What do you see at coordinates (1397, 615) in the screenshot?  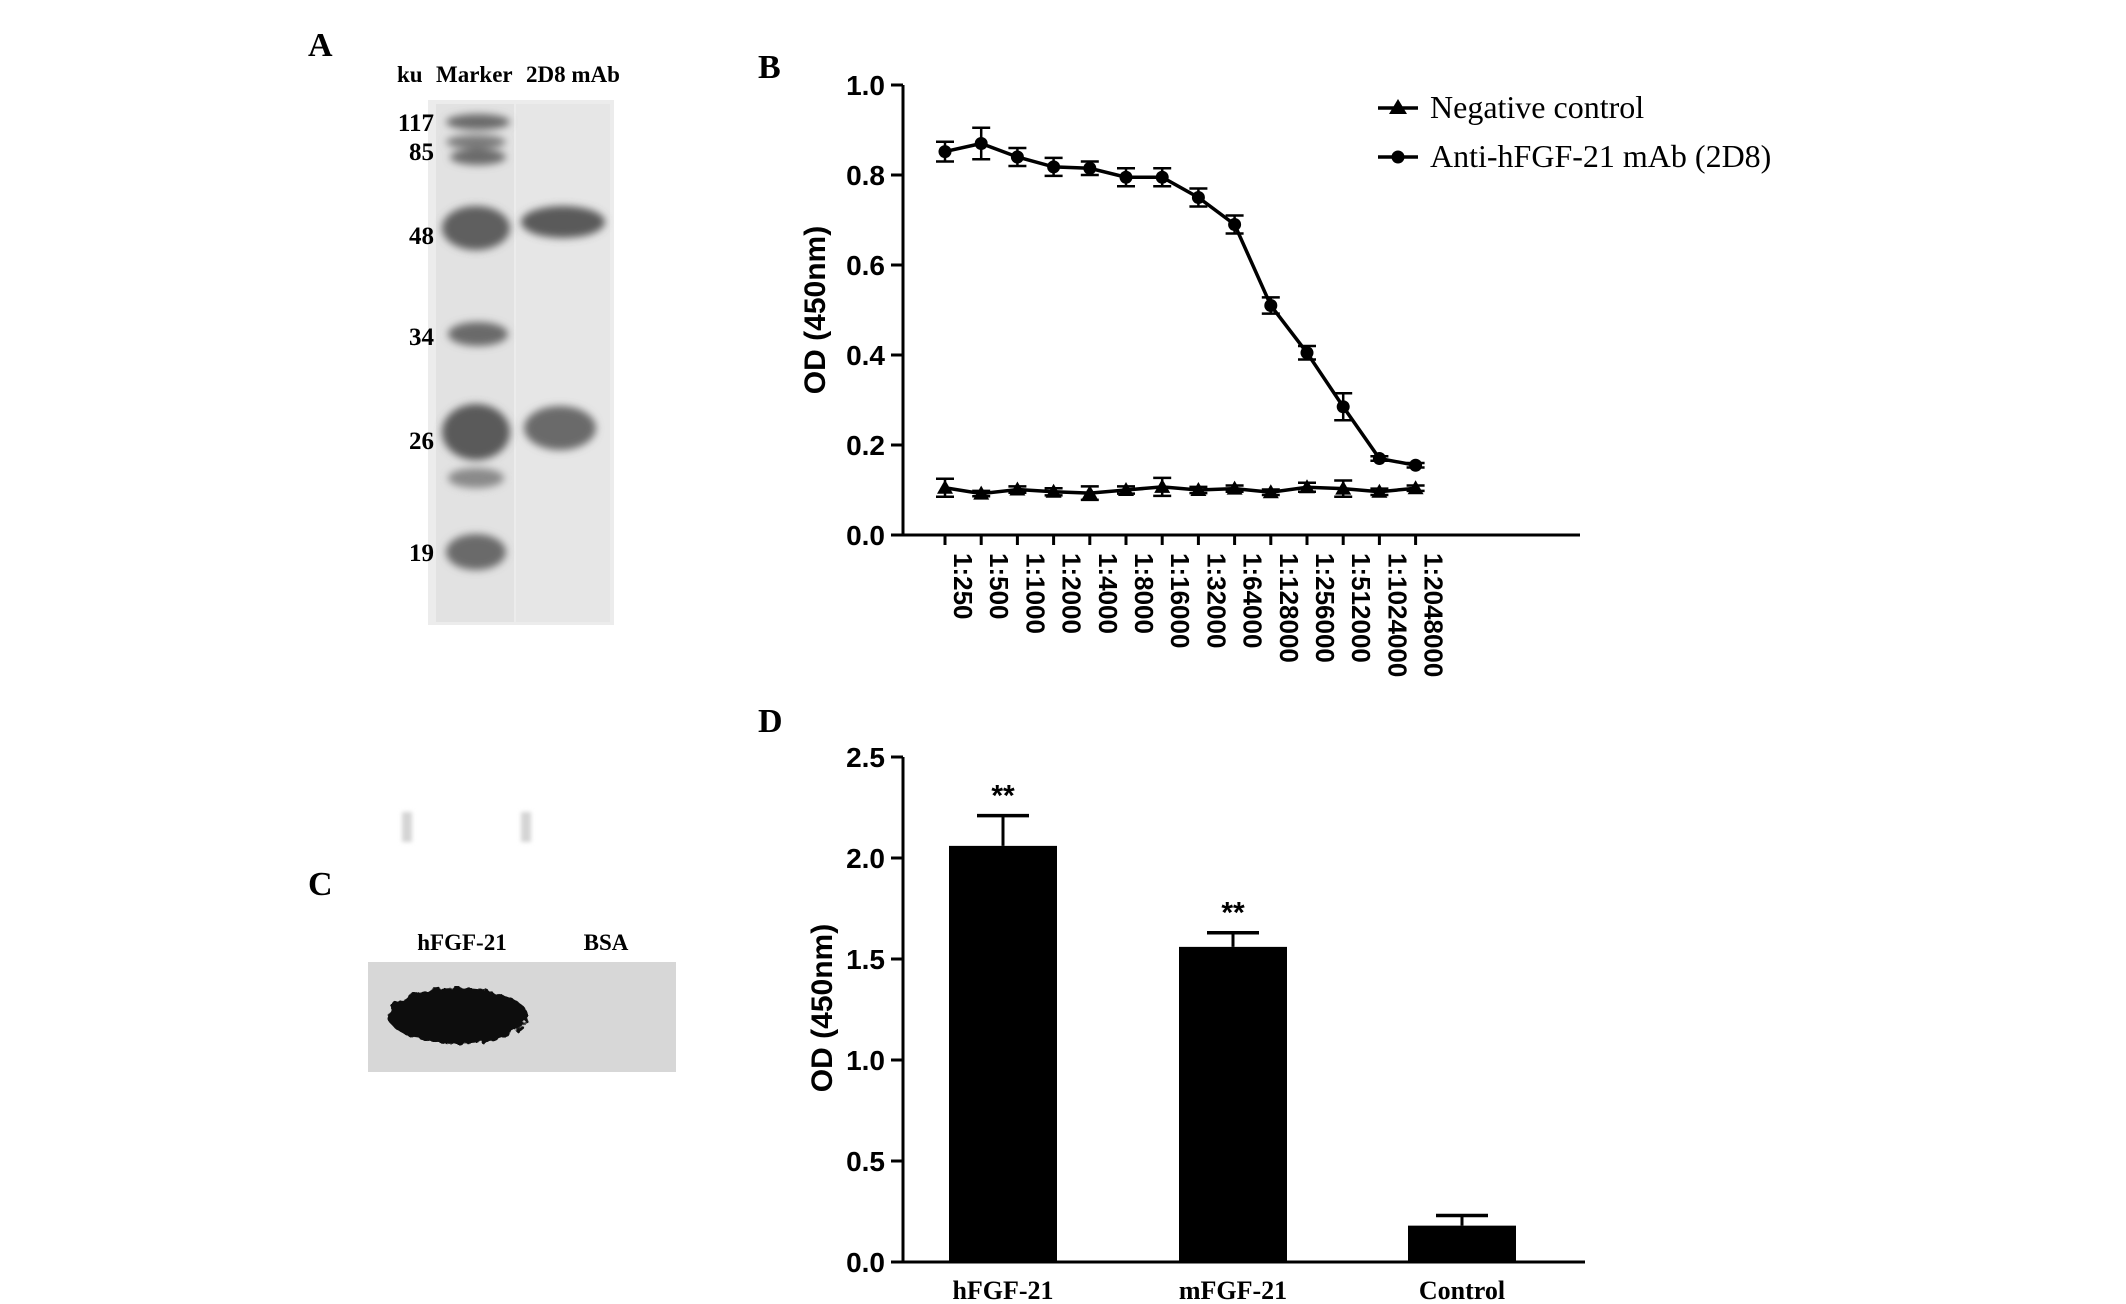 I see `chart-b-x-tick-label: 1:1024000` at bounding box center [1397, 615].